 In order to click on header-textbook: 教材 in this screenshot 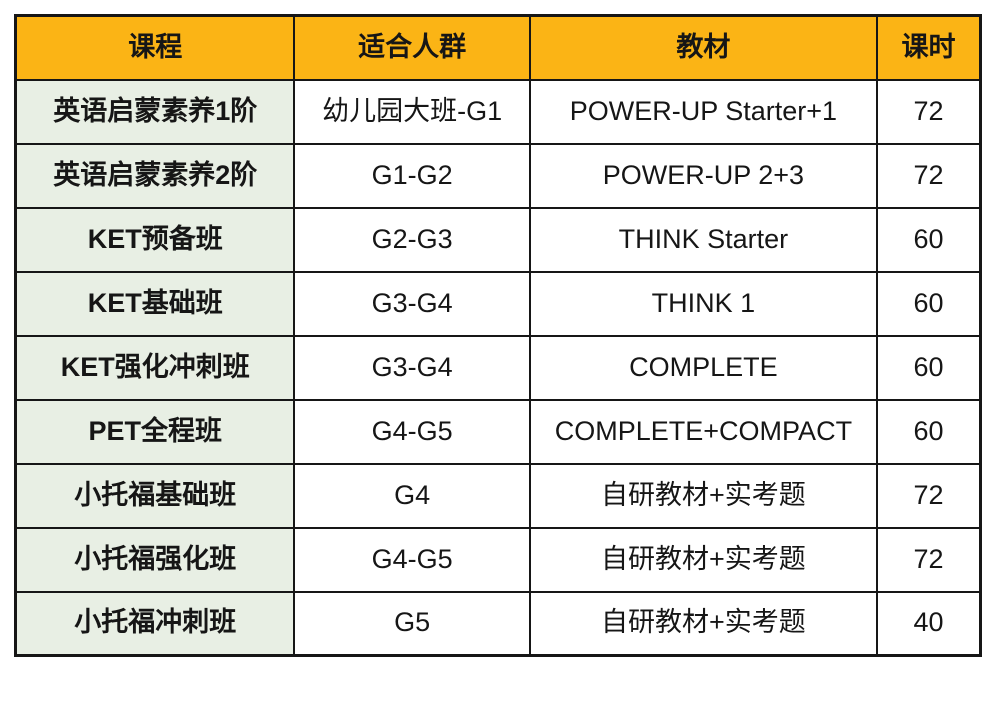, I will do `click(703, 47)`.